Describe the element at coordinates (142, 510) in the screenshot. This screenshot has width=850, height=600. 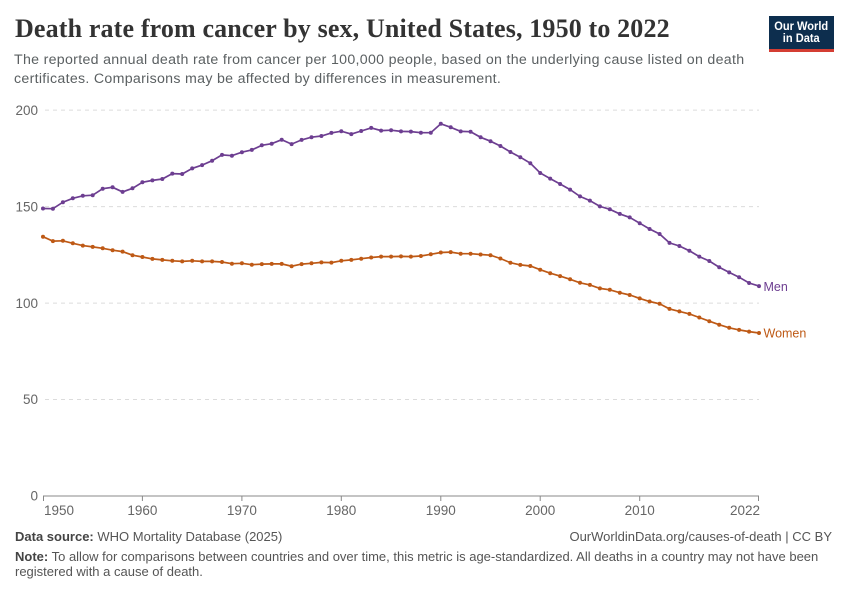
I see `svg-text: 1960` at that location.